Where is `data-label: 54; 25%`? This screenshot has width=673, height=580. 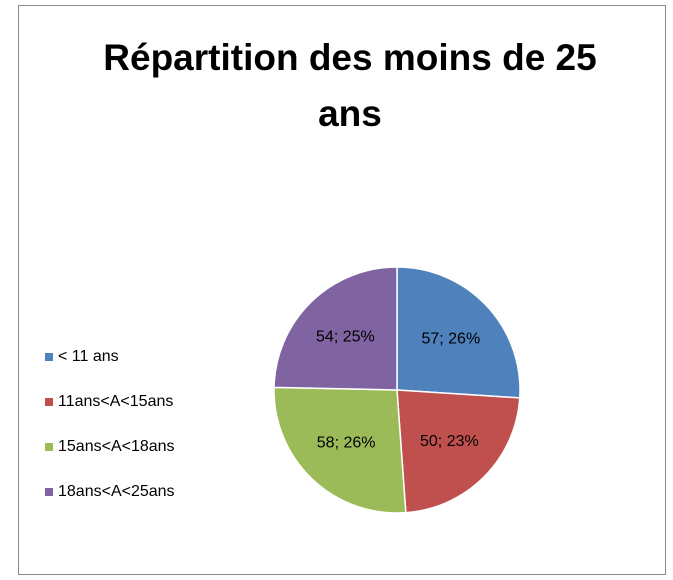
data-label: 54; 25% is located at coordinates (345, 336).